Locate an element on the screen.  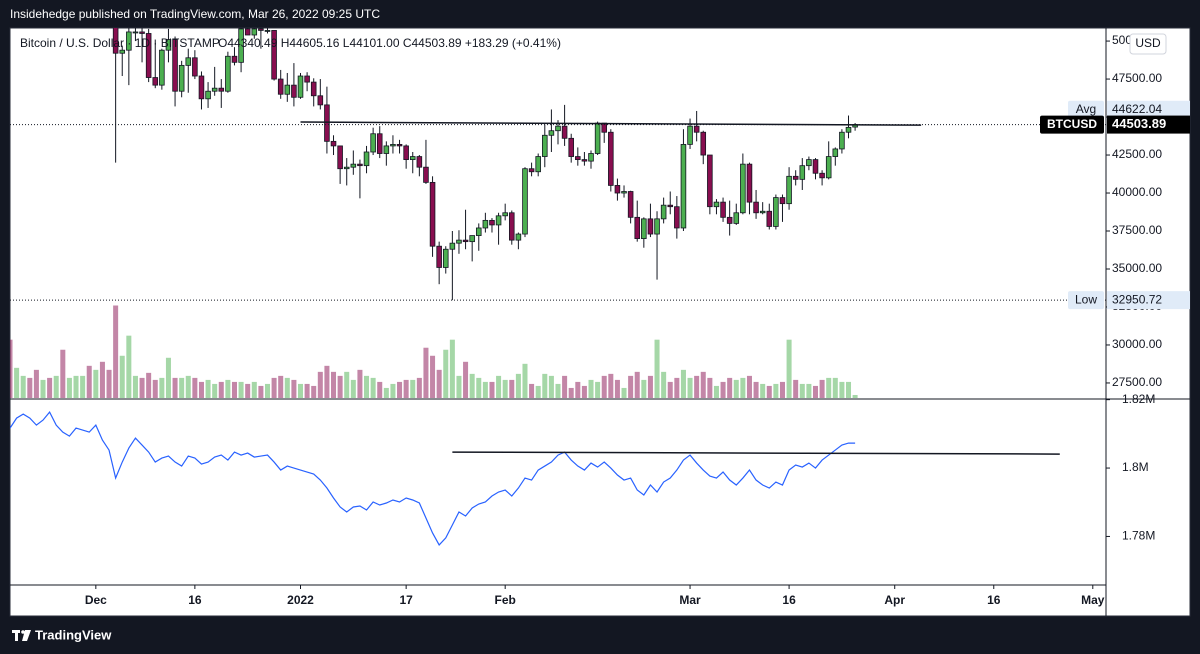
currency: USD is located at coordinates (1148, 43).